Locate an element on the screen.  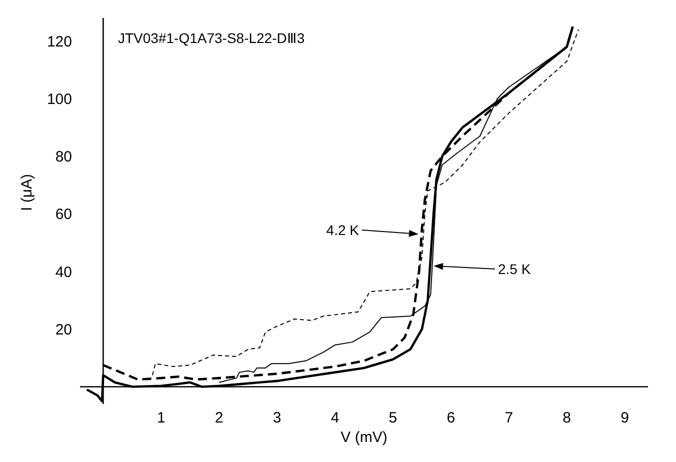
y-tick-label: 120 is located at coordinates (59, 41).